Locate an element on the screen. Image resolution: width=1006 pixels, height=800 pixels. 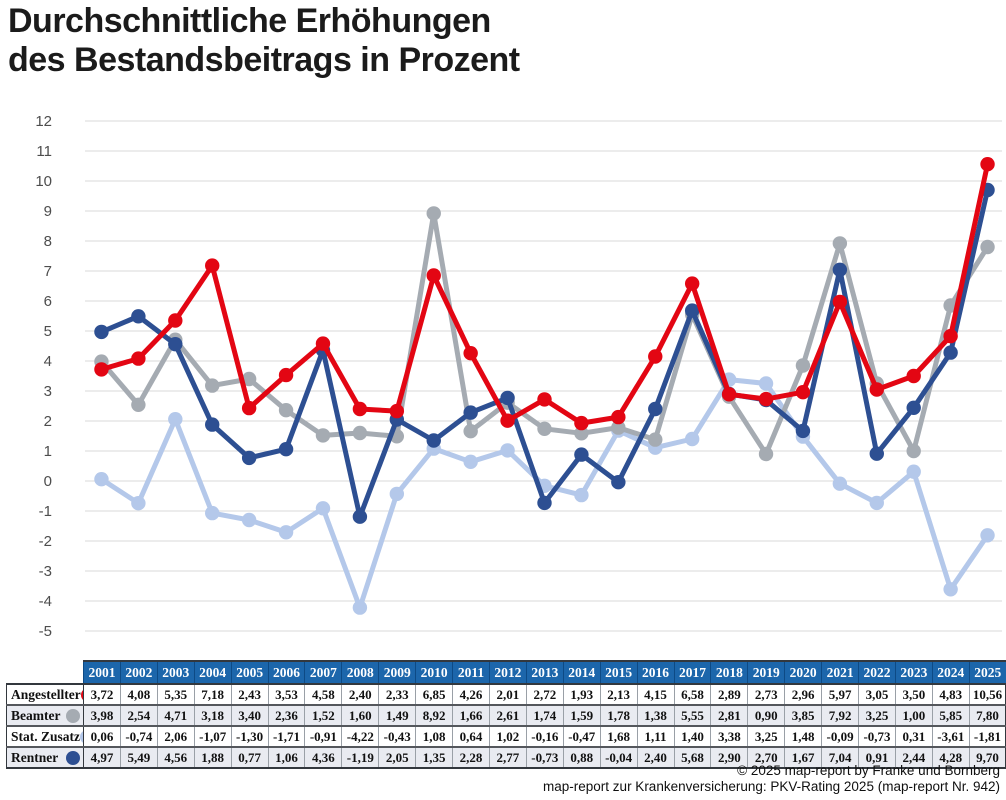
data-point-rentner-2004 is located at coordinates (212, 424).